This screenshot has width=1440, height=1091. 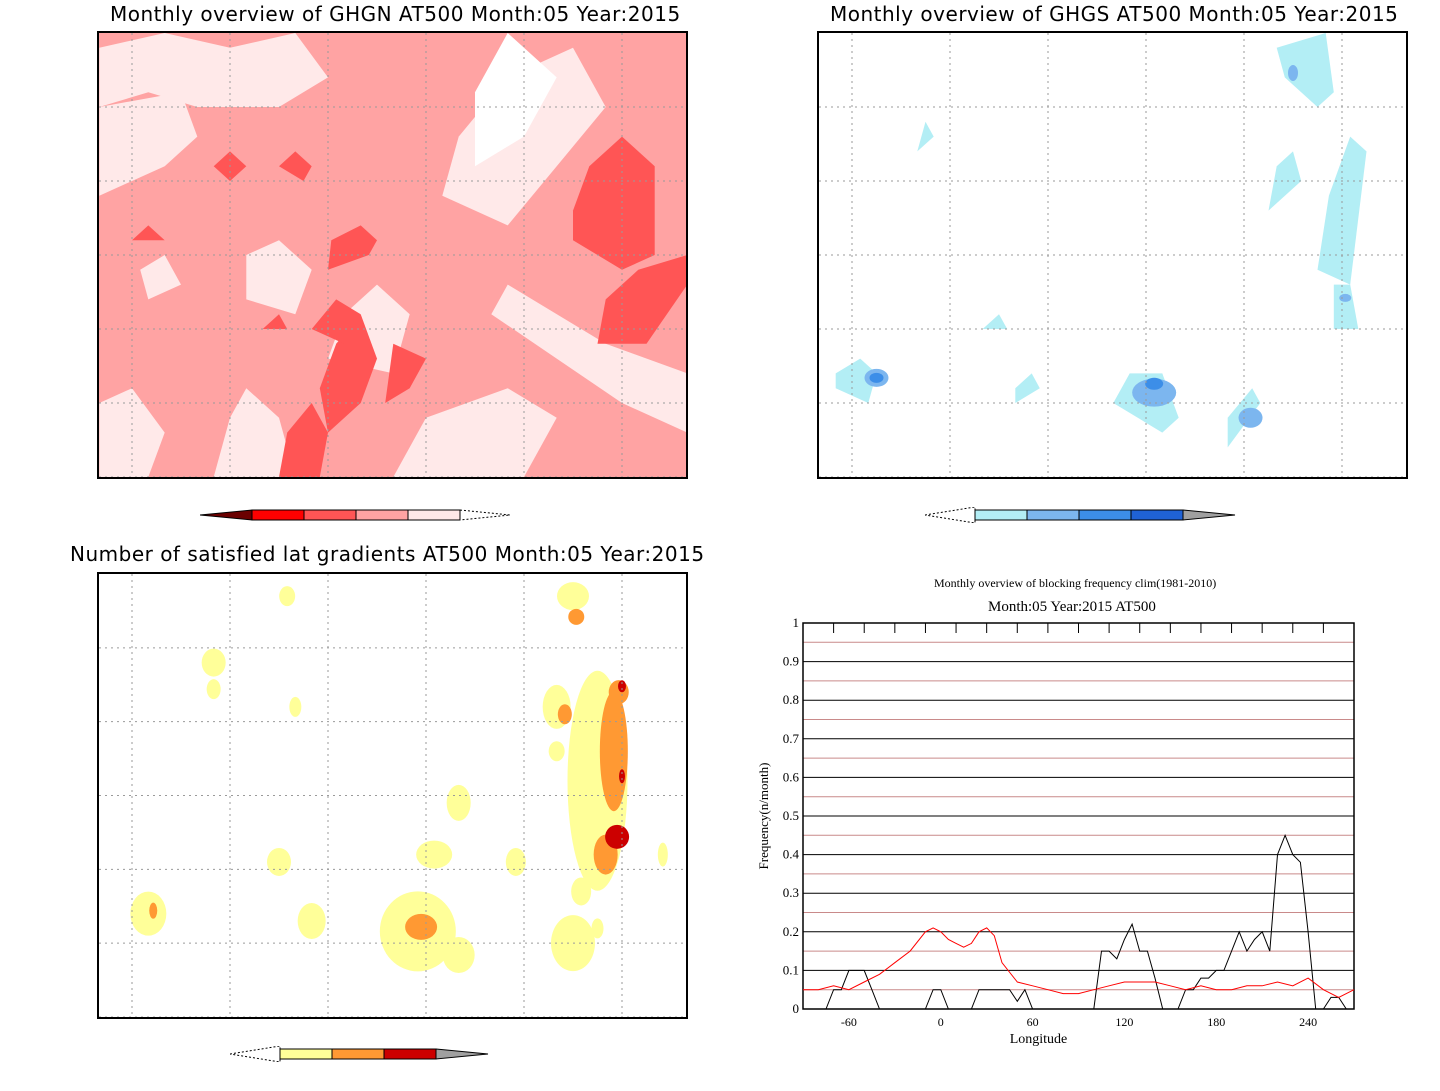 I want to click on x-tick-label: 240, so click(x=1308, y=1022).